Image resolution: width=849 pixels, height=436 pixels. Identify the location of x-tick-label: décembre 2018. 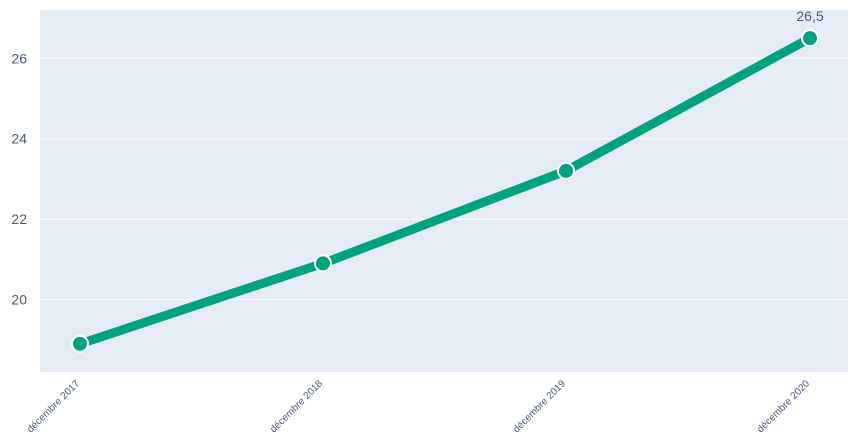
(296, 406).